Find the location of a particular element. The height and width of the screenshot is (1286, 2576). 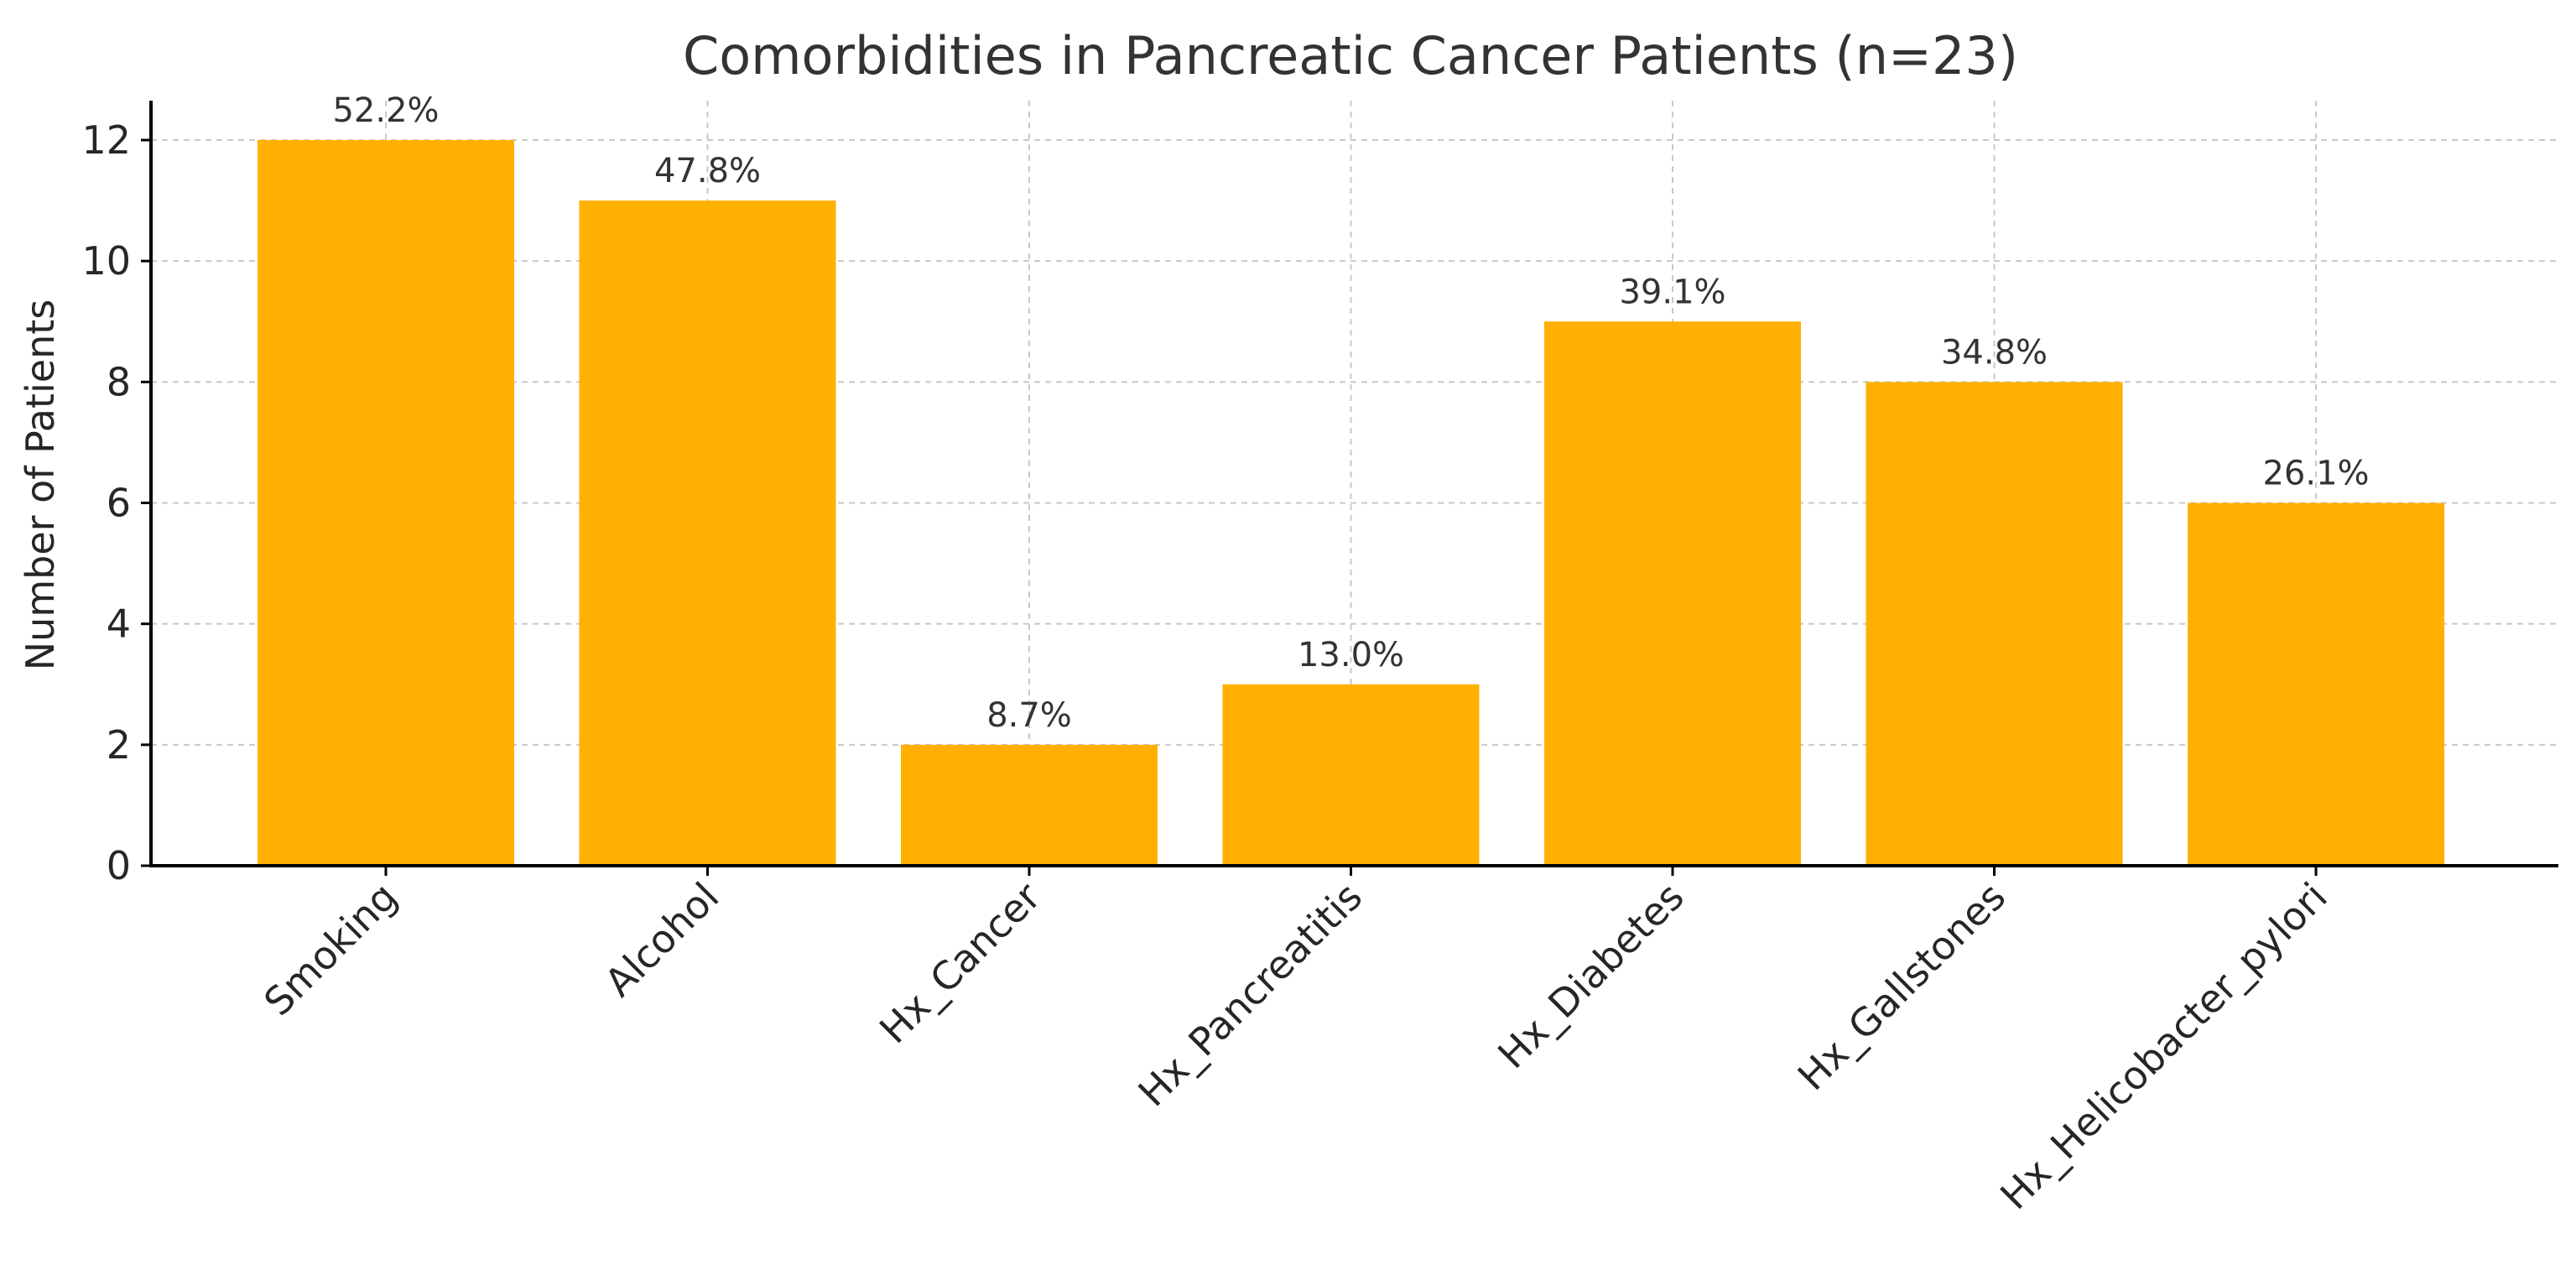

y-tick-label: 0 is located at coordinates (119, 865).